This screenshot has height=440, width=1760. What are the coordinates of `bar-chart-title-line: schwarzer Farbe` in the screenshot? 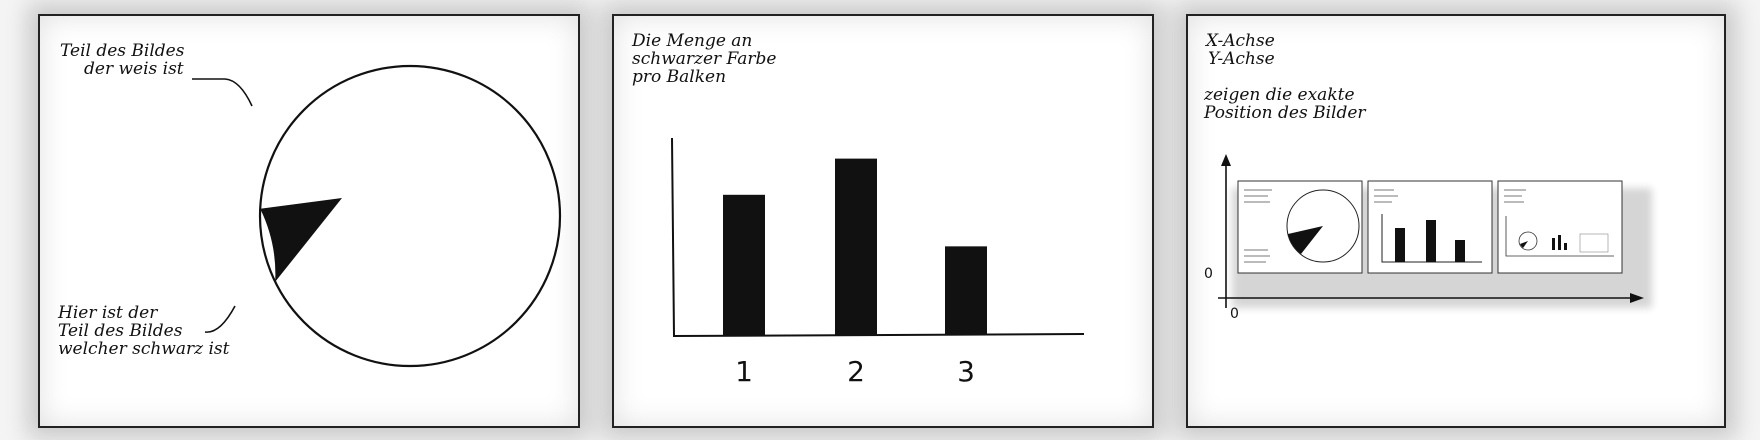 It's located at (704, 59).